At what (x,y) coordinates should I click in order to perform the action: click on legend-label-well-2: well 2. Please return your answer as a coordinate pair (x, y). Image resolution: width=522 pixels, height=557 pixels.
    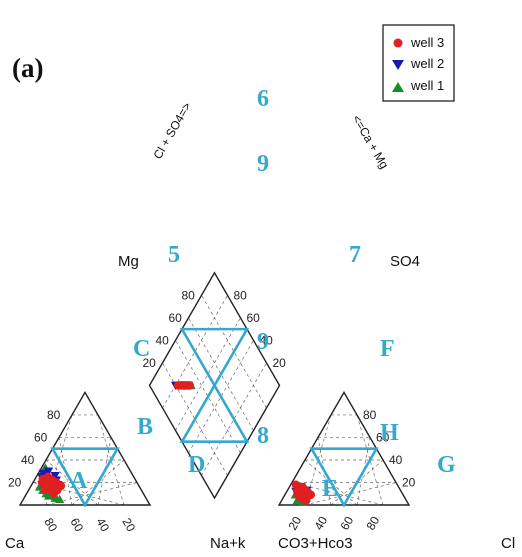
    Looking at the image, I should click on (427, 63).